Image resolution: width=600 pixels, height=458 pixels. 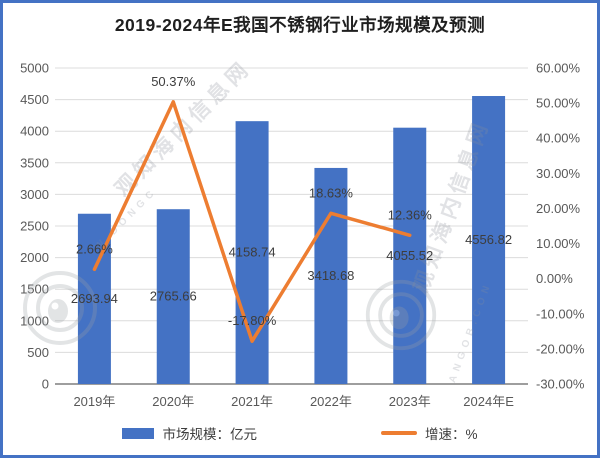 I want to click on y-axis-tick-label: 1500, so click(x=34, y=289).